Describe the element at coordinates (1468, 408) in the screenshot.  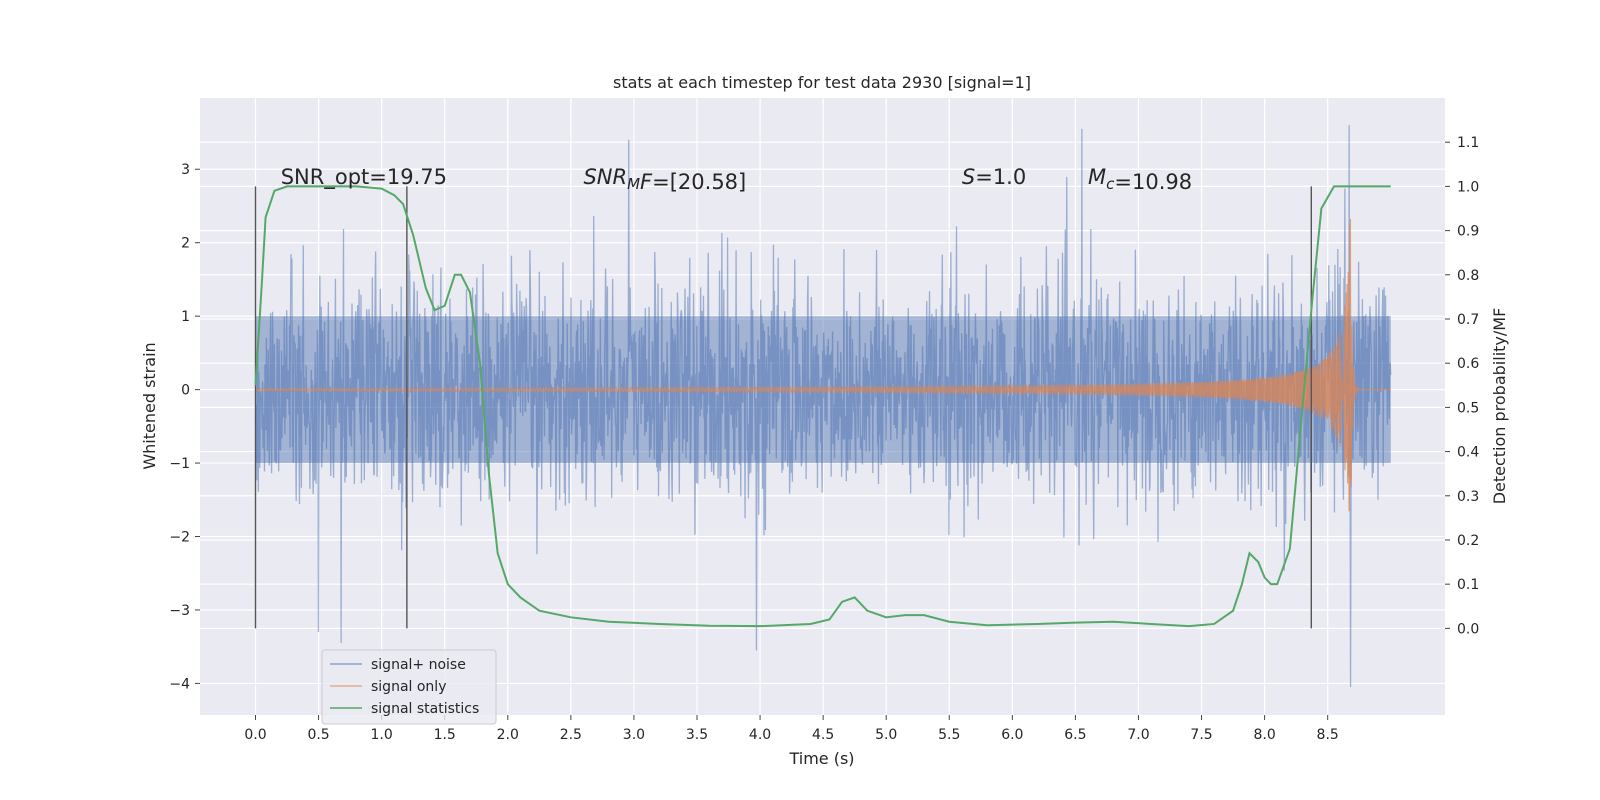
I see `y-right-tick-label-6: 0.5` at that location.